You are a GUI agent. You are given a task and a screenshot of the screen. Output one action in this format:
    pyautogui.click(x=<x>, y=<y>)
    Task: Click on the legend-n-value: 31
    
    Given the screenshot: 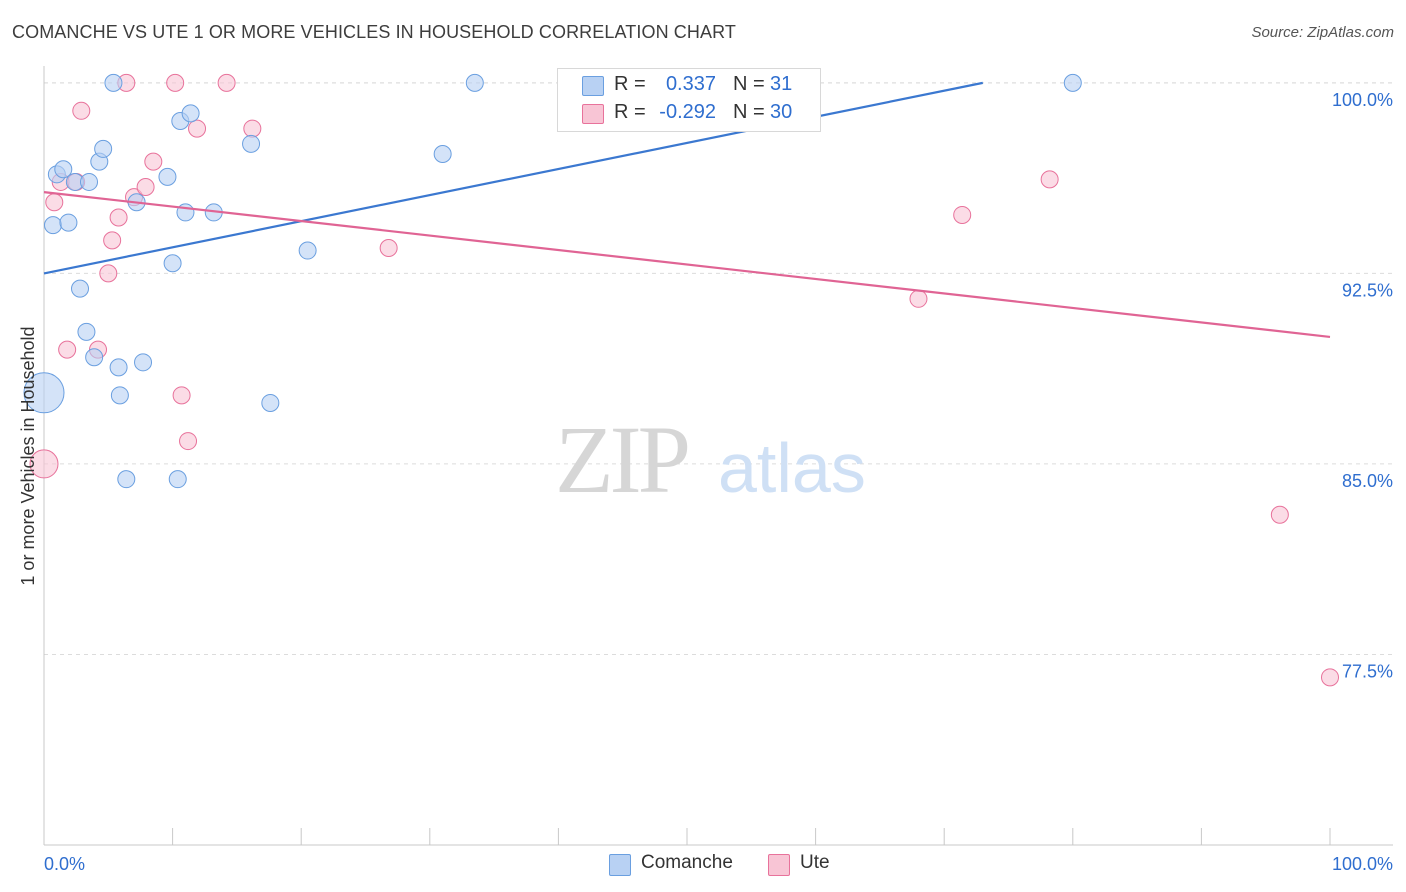 What is the action you would take?
    pyautogui.click(x=781, y=84)
    